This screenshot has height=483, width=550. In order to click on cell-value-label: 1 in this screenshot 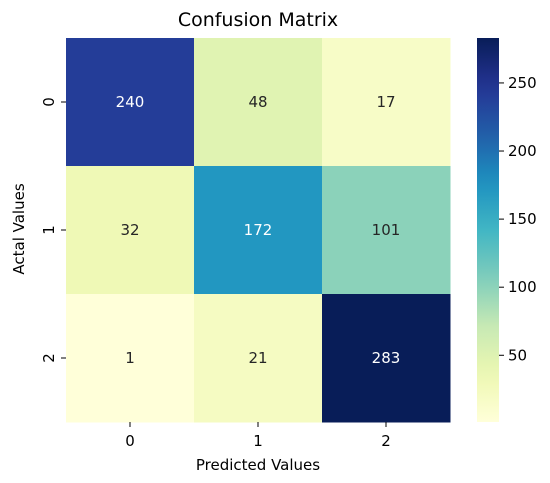, I will do `click(130, 358)`.